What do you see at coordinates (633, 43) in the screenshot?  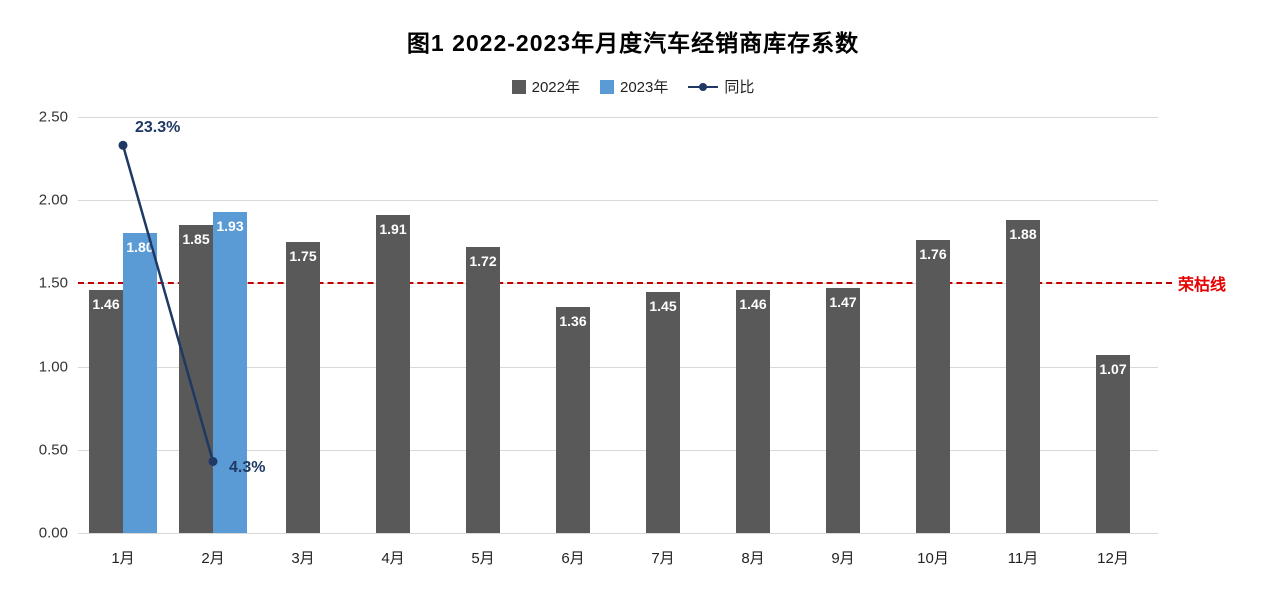 I see `chart-title: 图1 2022-2023年月度汽车经销商库存系数` at bounding box center [633, 43].